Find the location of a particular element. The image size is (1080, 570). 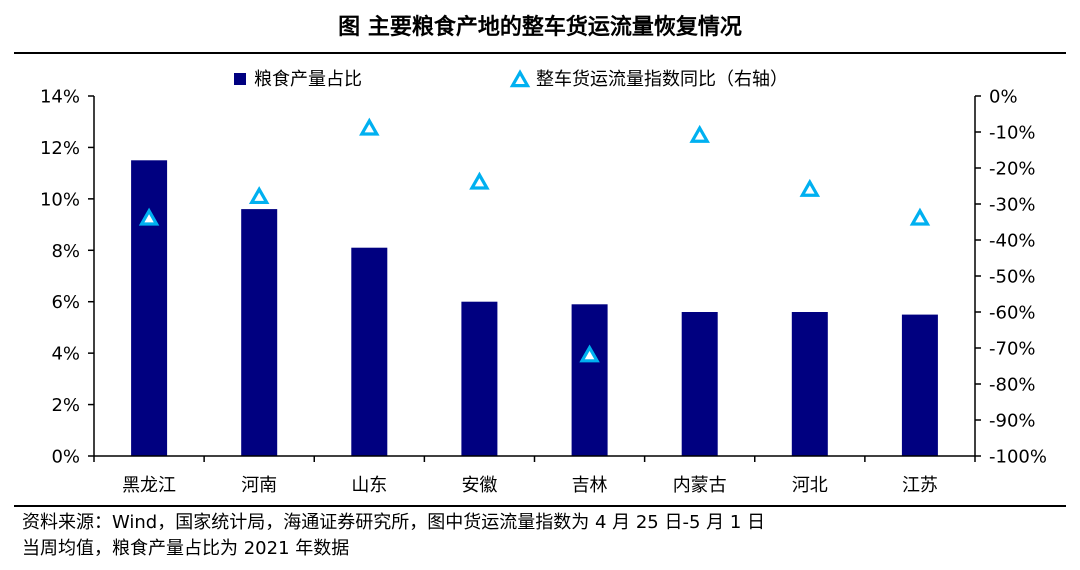

legend: 粮食产量占比 整车货运流量指数同比（右轴） is located at coordinates (511, 79).